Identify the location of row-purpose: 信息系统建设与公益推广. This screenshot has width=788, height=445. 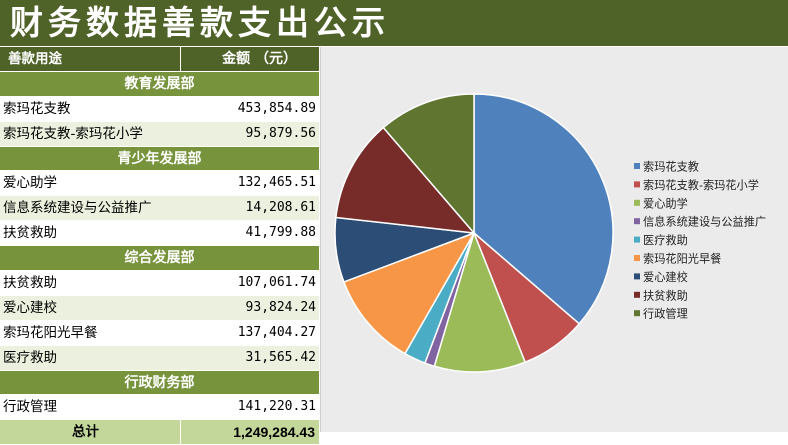
(77, 208).